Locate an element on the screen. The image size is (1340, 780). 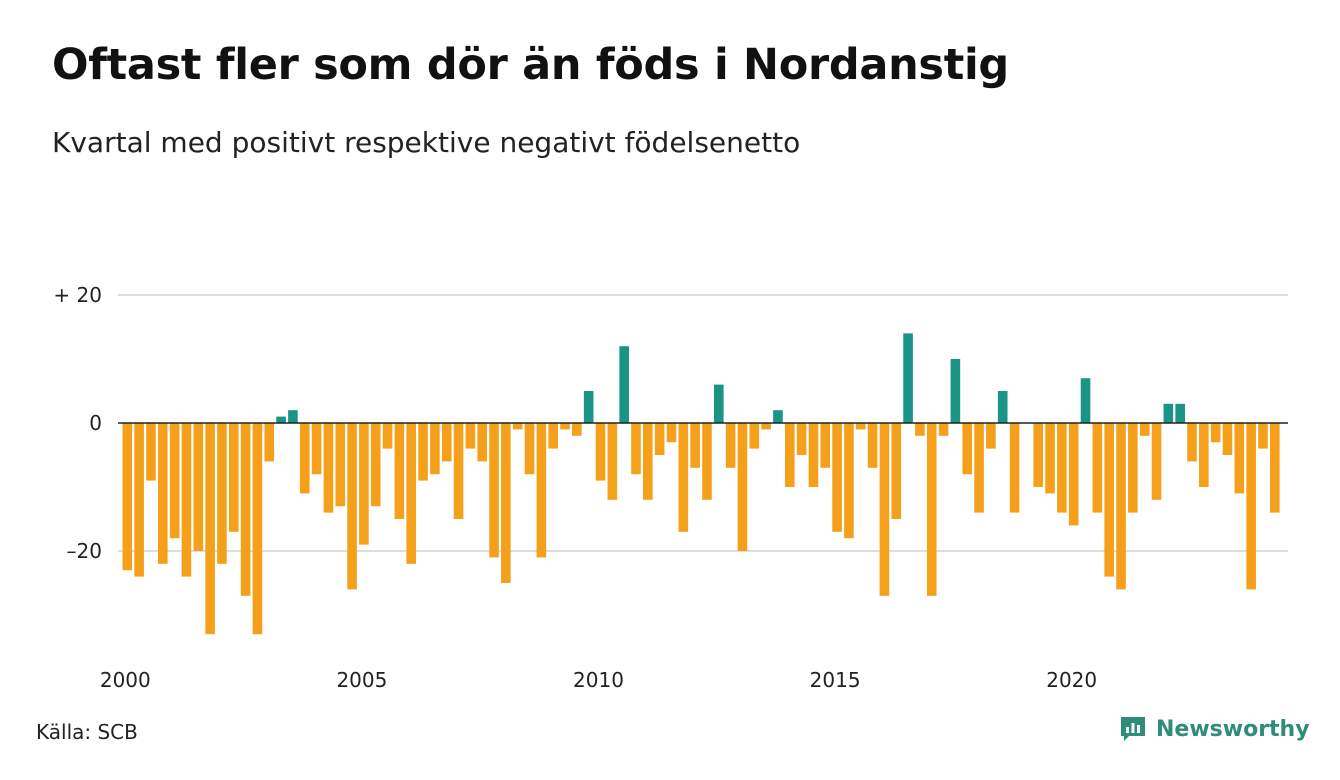
x-tick-label: 2015 is located at coordinates (835, 680).